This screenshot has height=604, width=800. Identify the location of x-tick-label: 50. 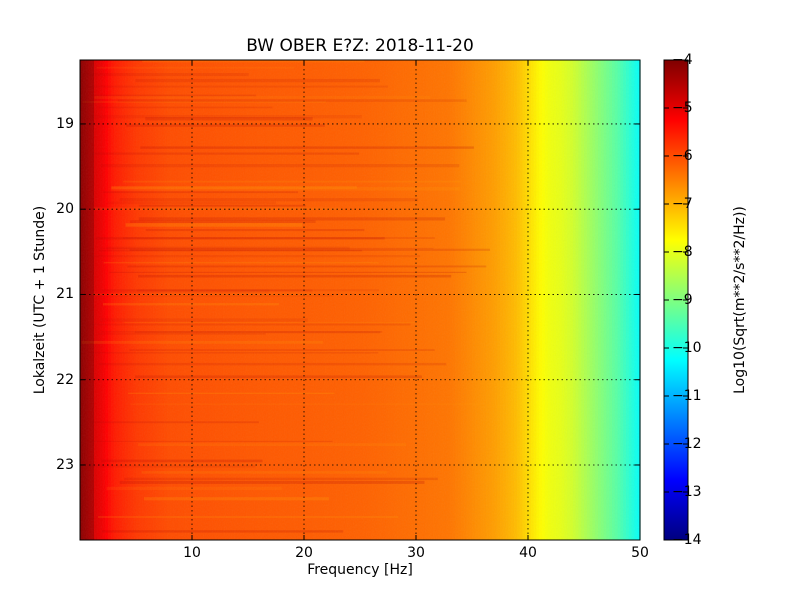
(640, 553).